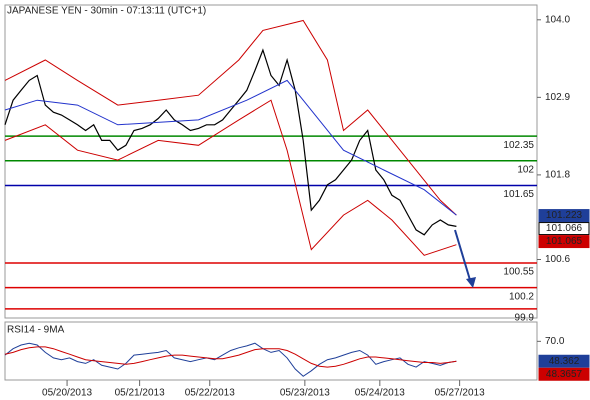 This screenshot has height=400, width=590. I want to click on level-label: 100.2, so click(521, 296).